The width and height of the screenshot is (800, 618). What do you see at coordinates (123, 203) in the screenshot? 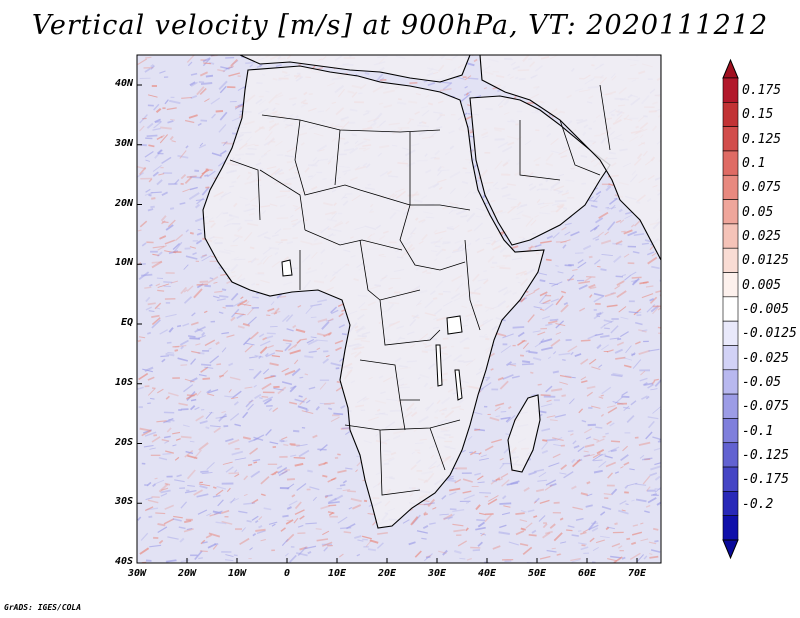
I see `lat-label: 20N` at bounding box center [123, 203].